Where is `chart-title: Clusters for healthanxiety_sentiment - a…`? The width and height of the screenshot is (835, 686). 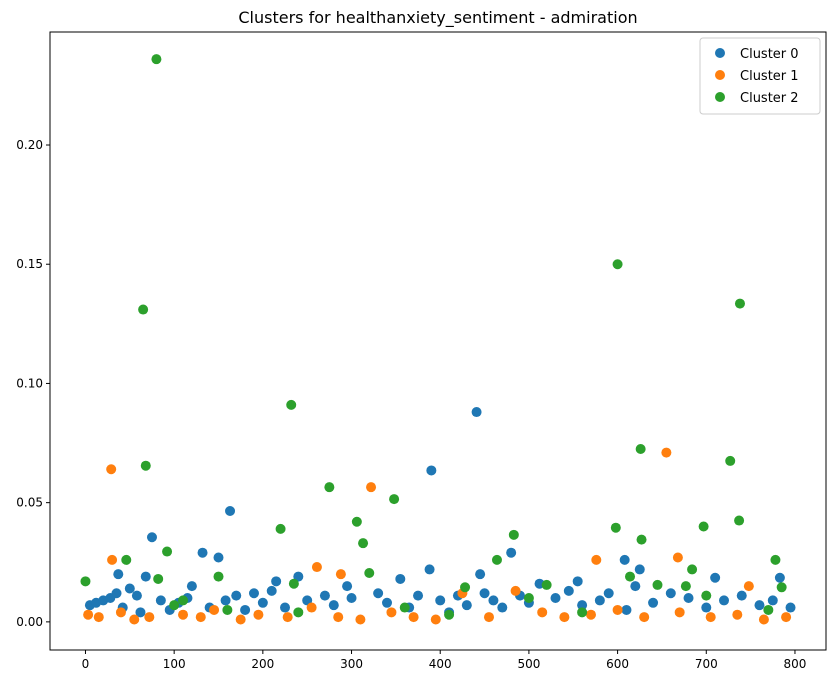
chart-title: Clusters for healthanxiety_sentiment - a… is located at coordinates (437, 18).